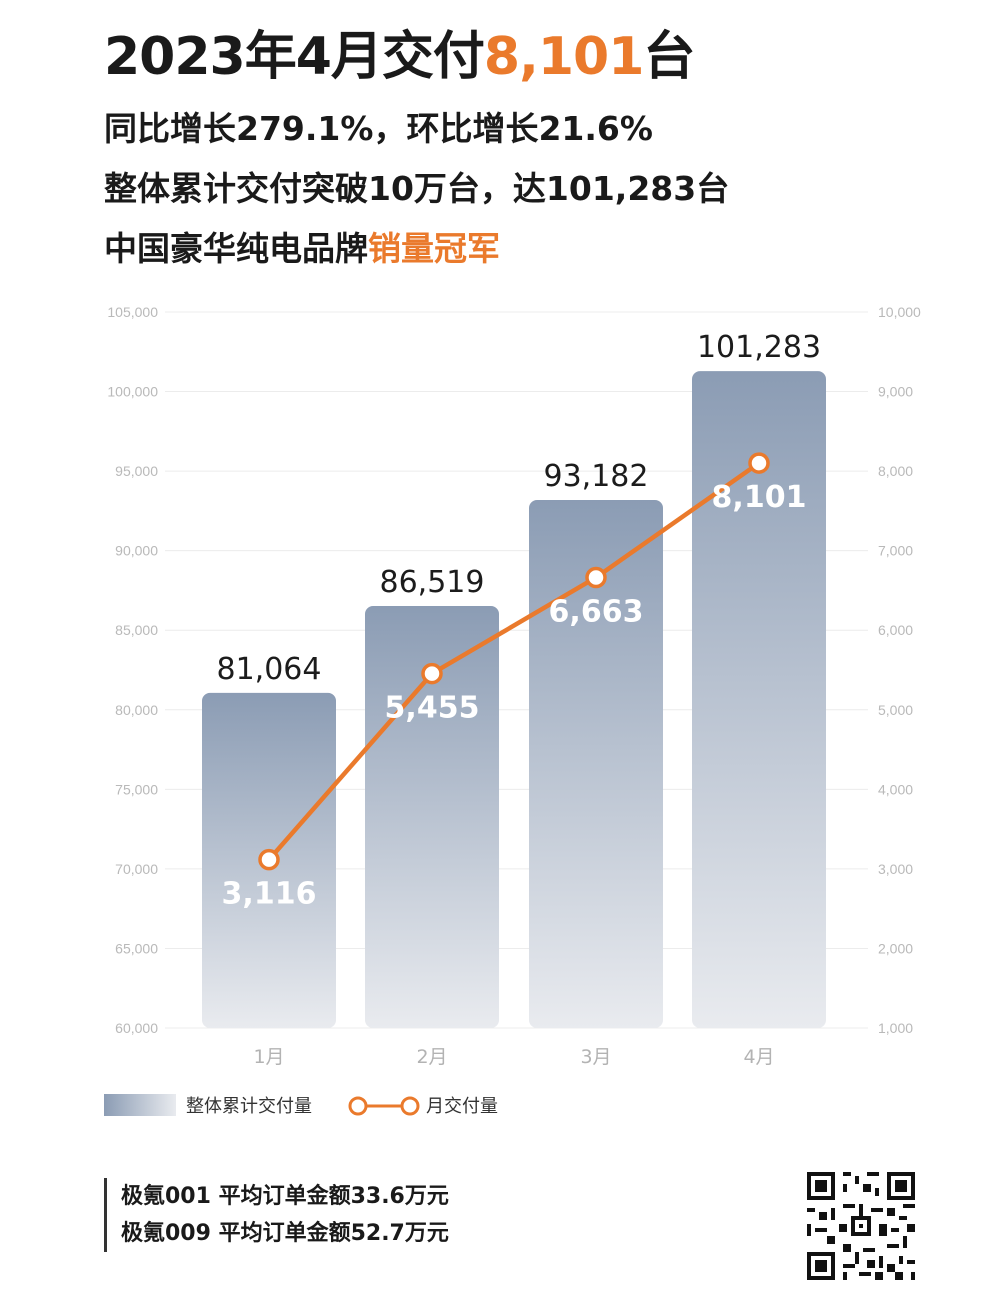 This screenshot has width=1000, height=1290. I want to click on right-axis-tick: 6,000, so click(895, 630).